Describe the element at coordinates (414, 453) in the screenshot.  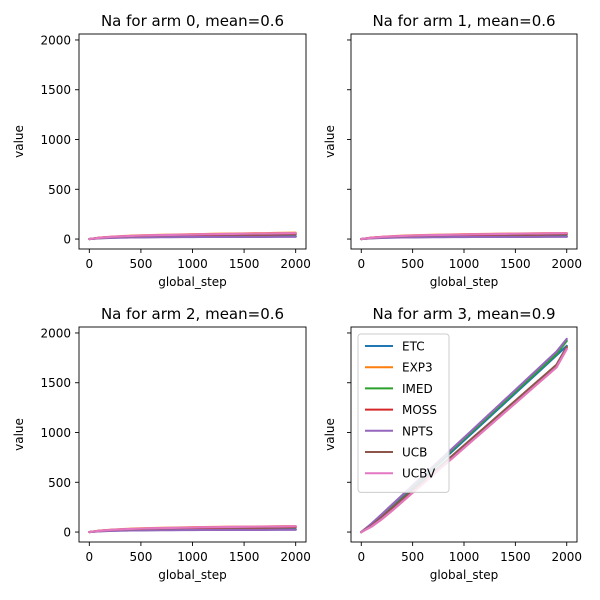
I see `legend-label-ucb: UCB` at that location.